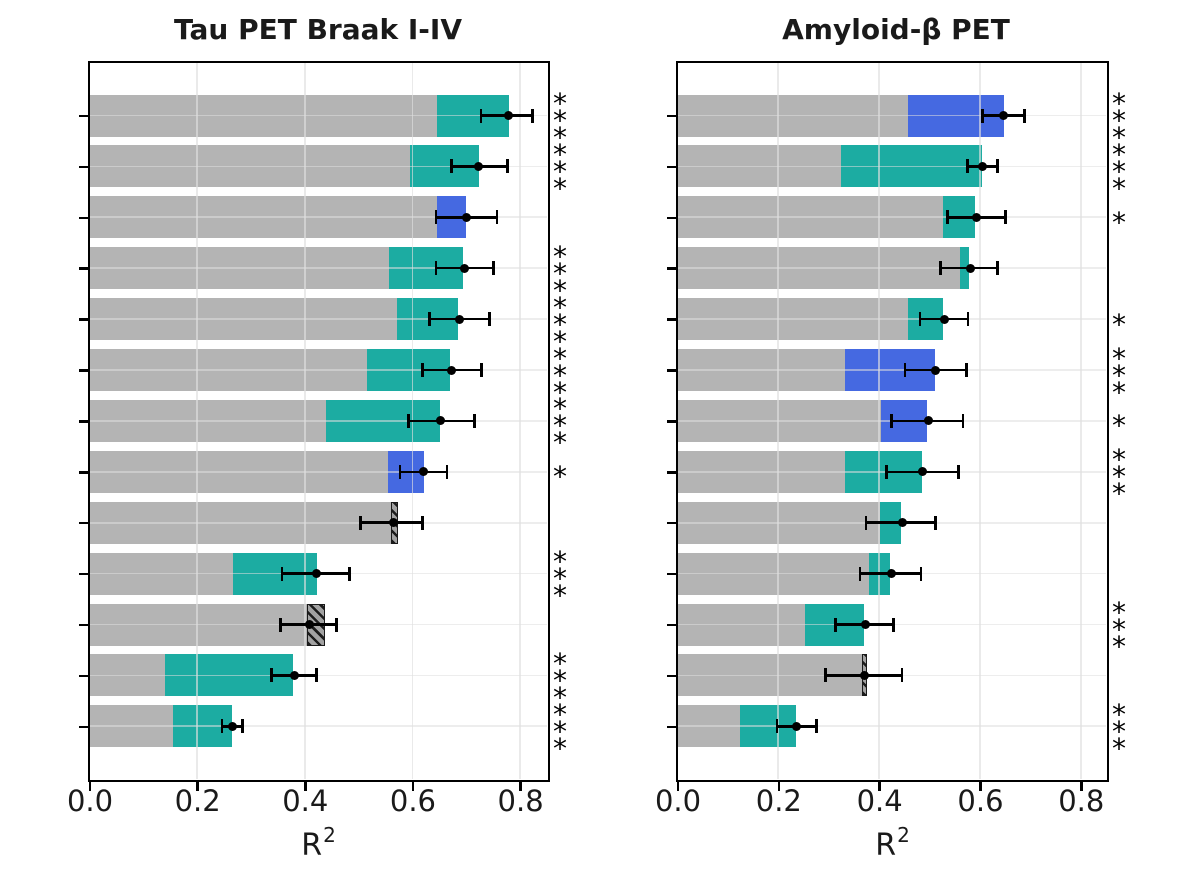  What do you see at coordinates (1081, 801) in the screenshot?
I see `x-tick-label: 0.8` at bounding box center [1081, 801].